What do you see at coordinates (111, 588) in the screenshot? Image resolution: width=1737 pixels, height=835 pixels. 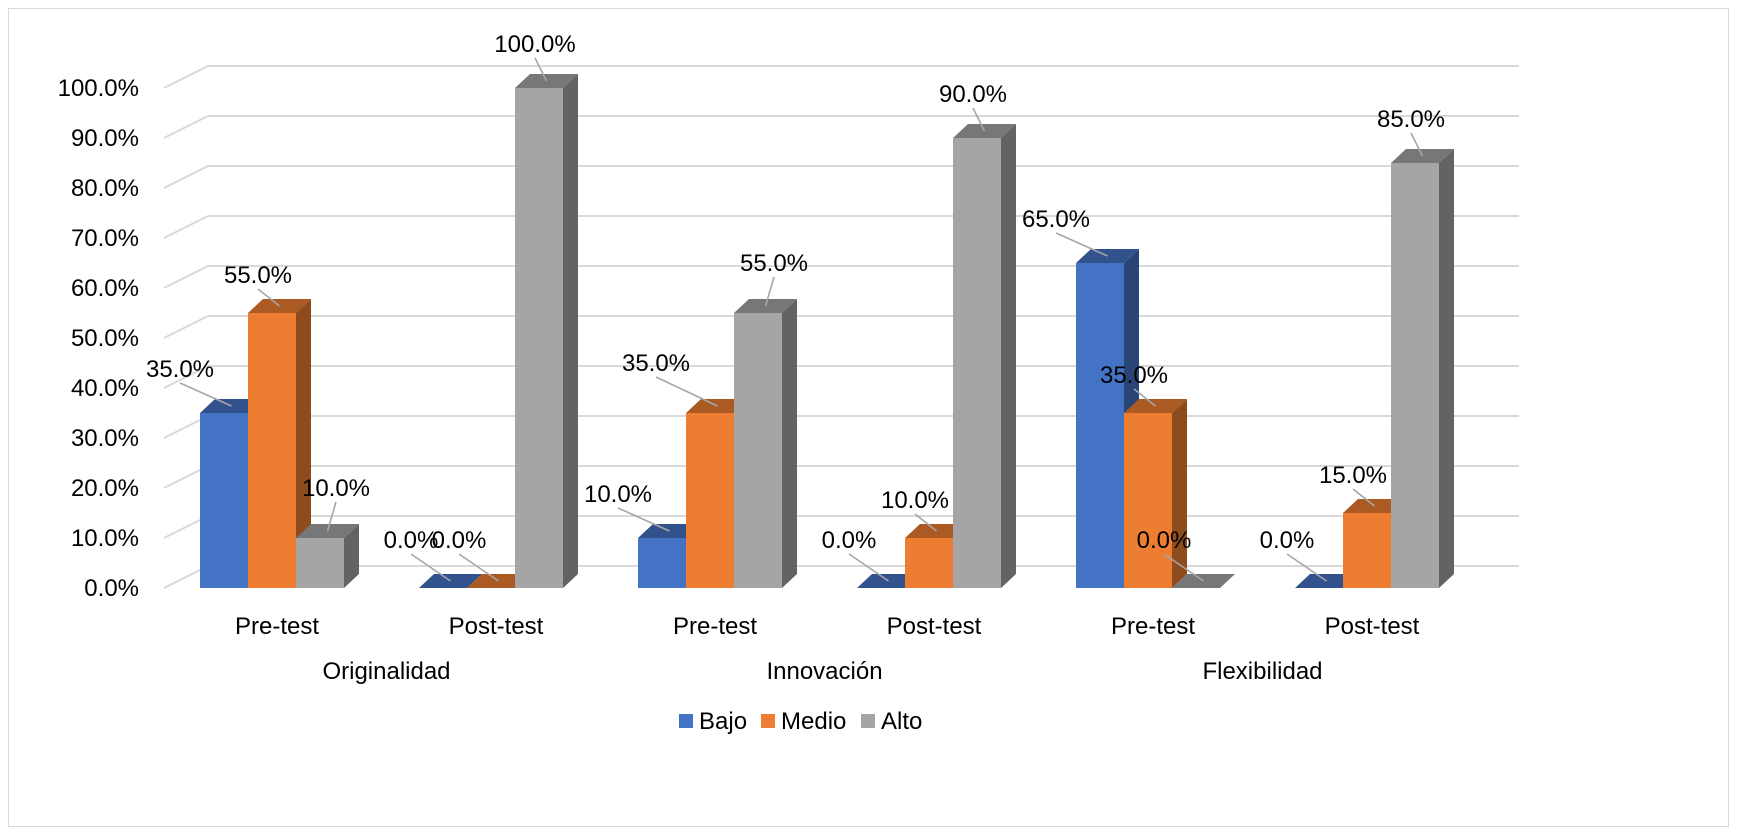 I see `y-tick-label: 0.0%` at bounding box center [111, 588].